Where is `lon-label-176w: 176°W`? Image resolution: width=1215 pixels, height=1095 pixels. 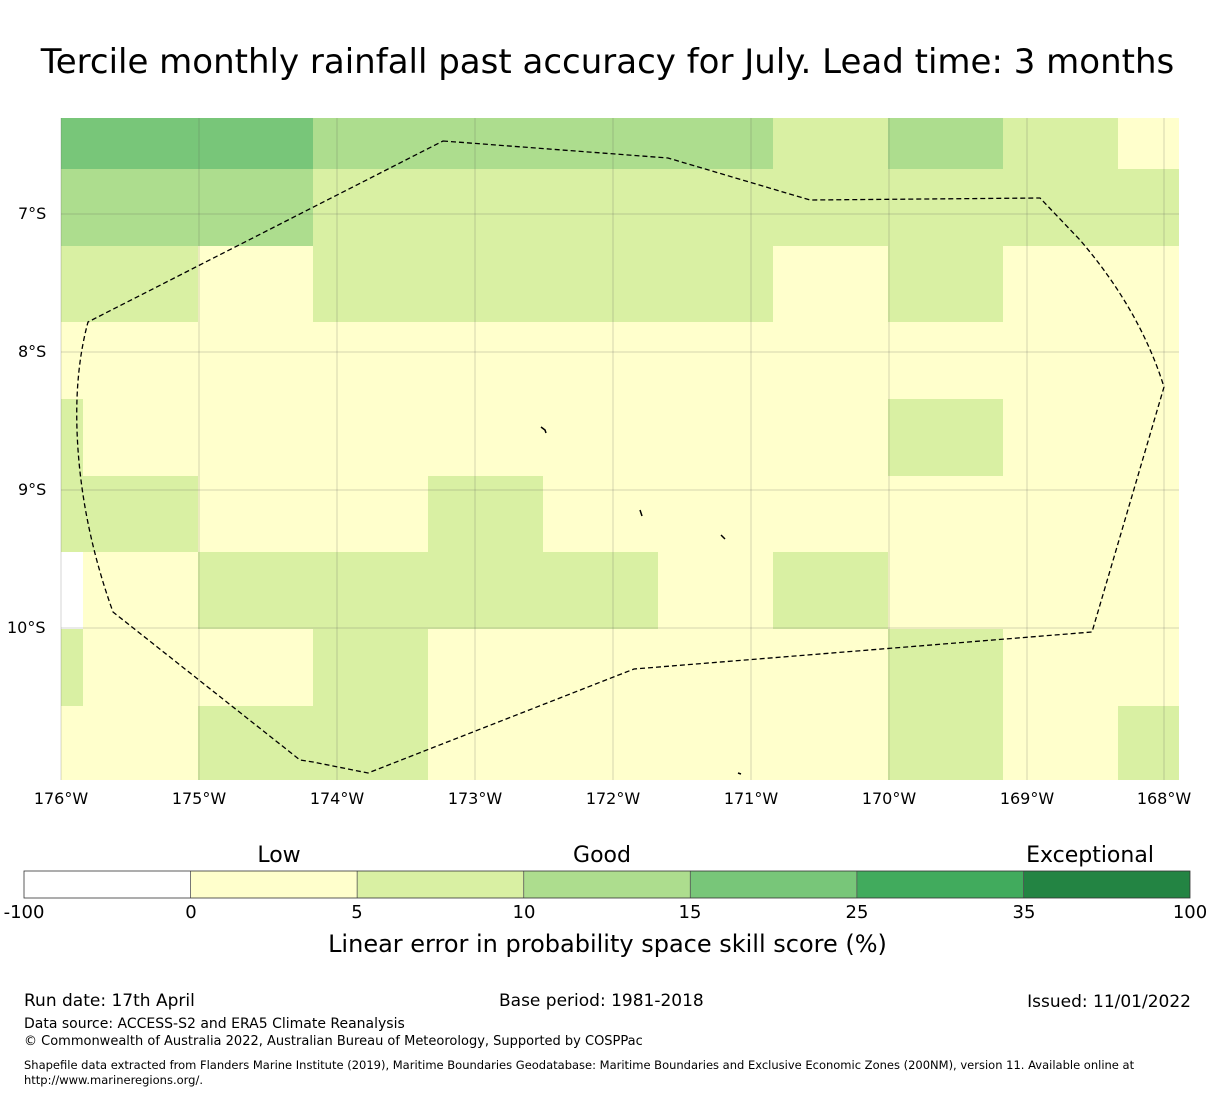 lon-label-176w: 176°W is located at coordinates (61, 798).